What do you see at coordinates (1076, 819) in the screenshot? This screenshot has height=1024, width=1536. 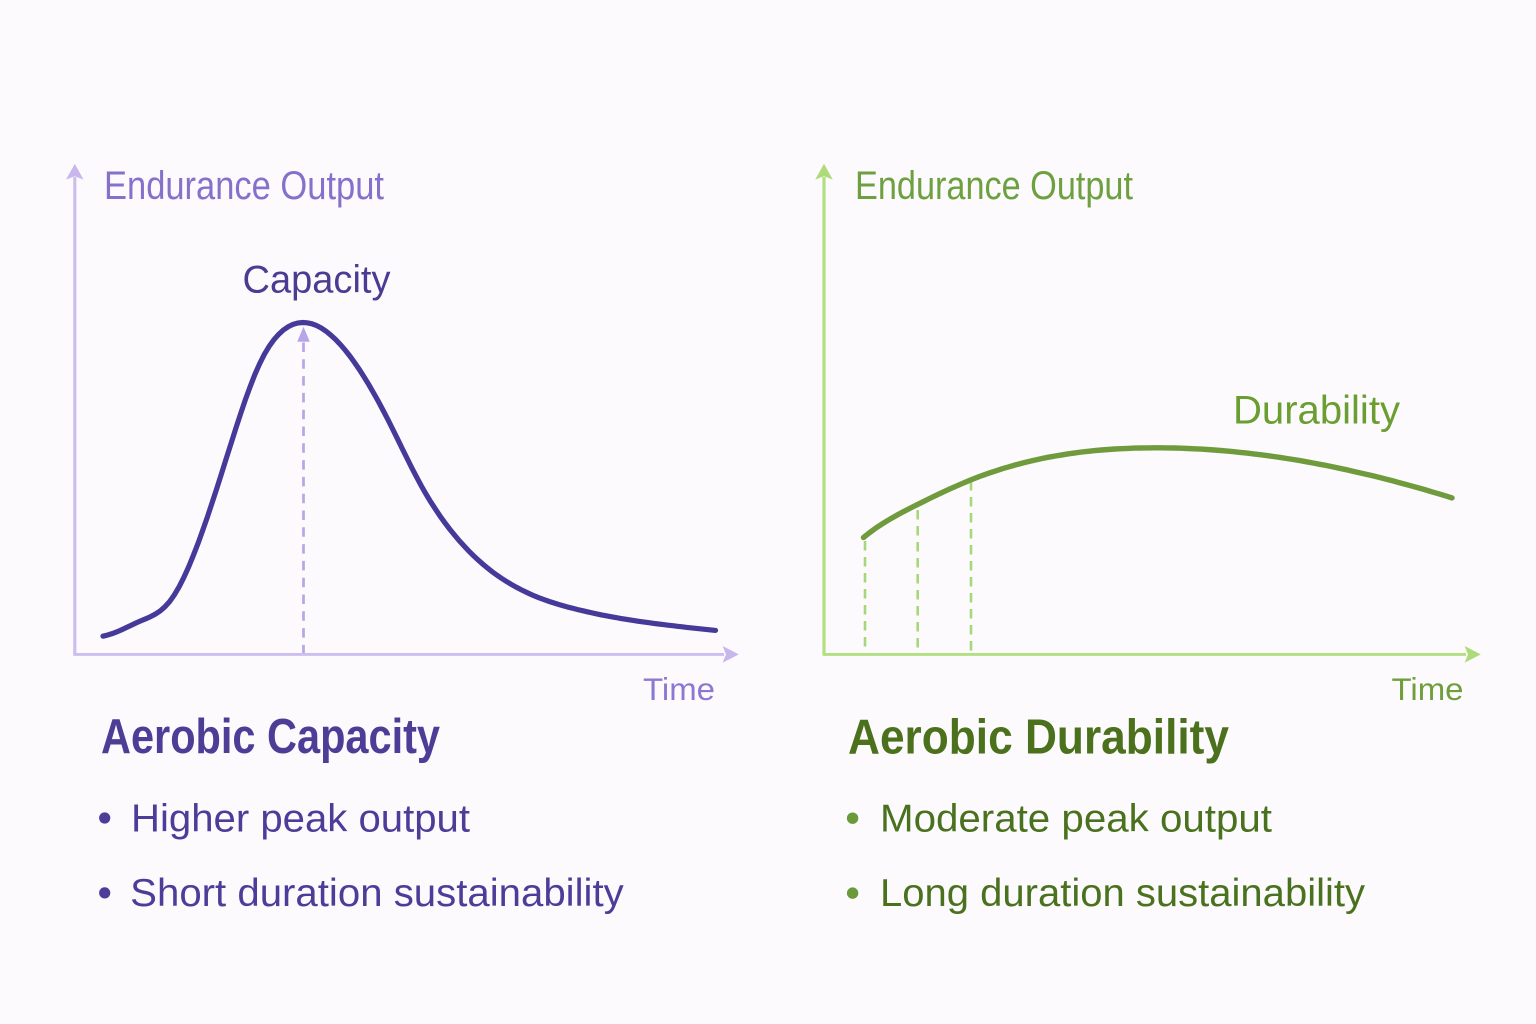 I see `svg-text: Moderate peak output` at bounding box center [1076, 819].